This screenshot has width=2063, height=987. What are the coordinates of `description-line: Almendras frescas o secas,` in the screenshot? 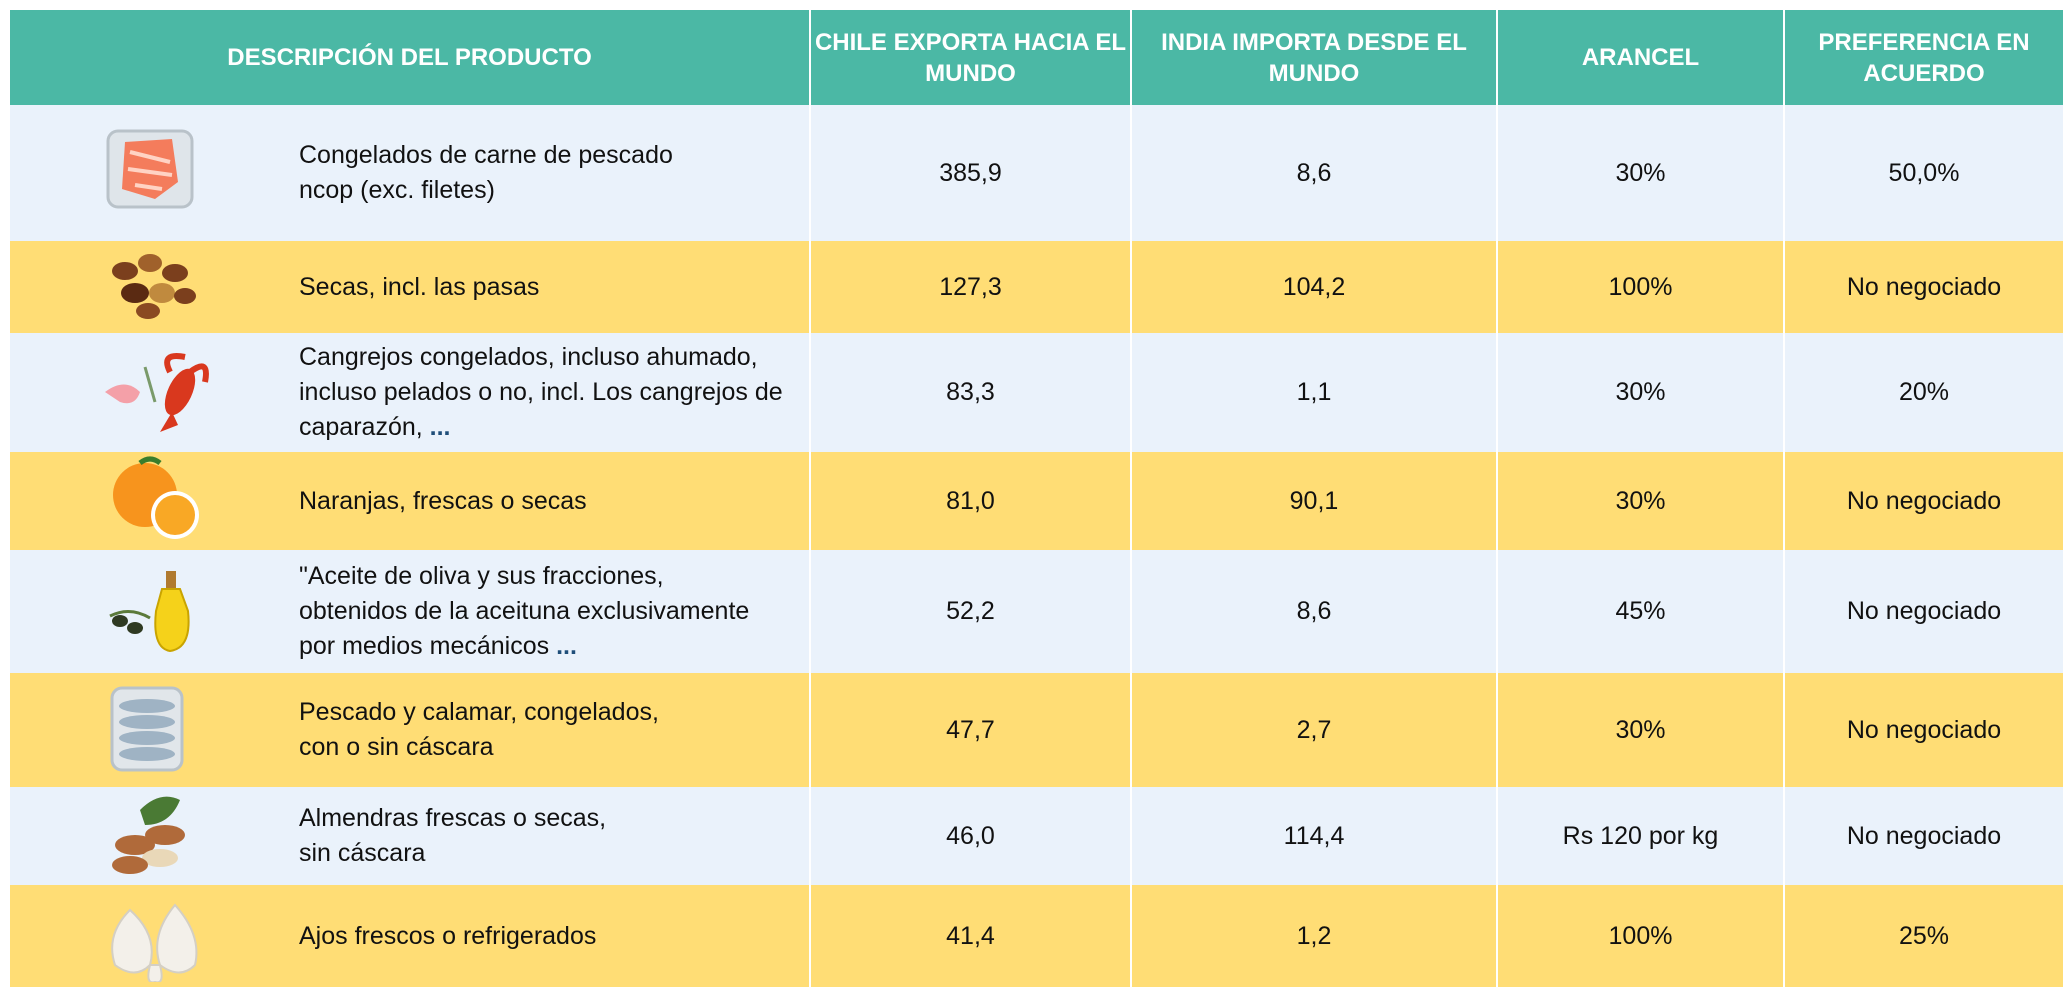 It's located at (452, 818).